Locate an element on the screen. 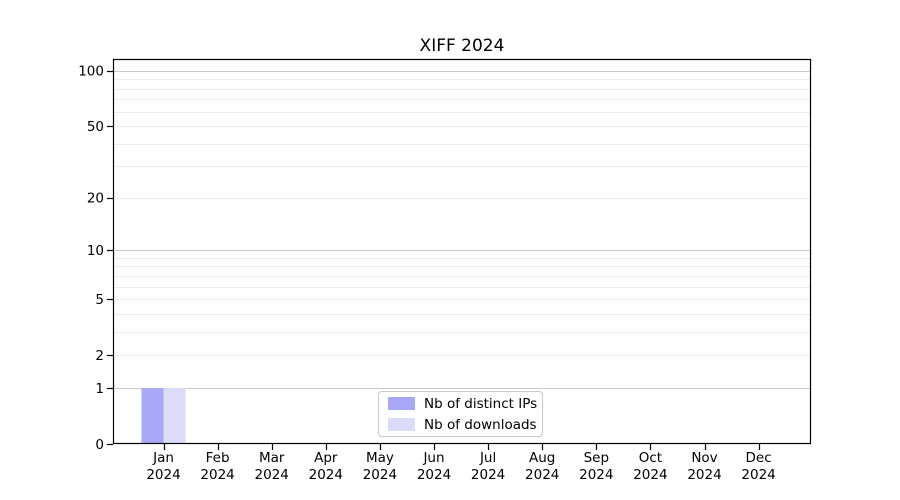  y-tick-label: 20 is located at coordinates (95, 199).